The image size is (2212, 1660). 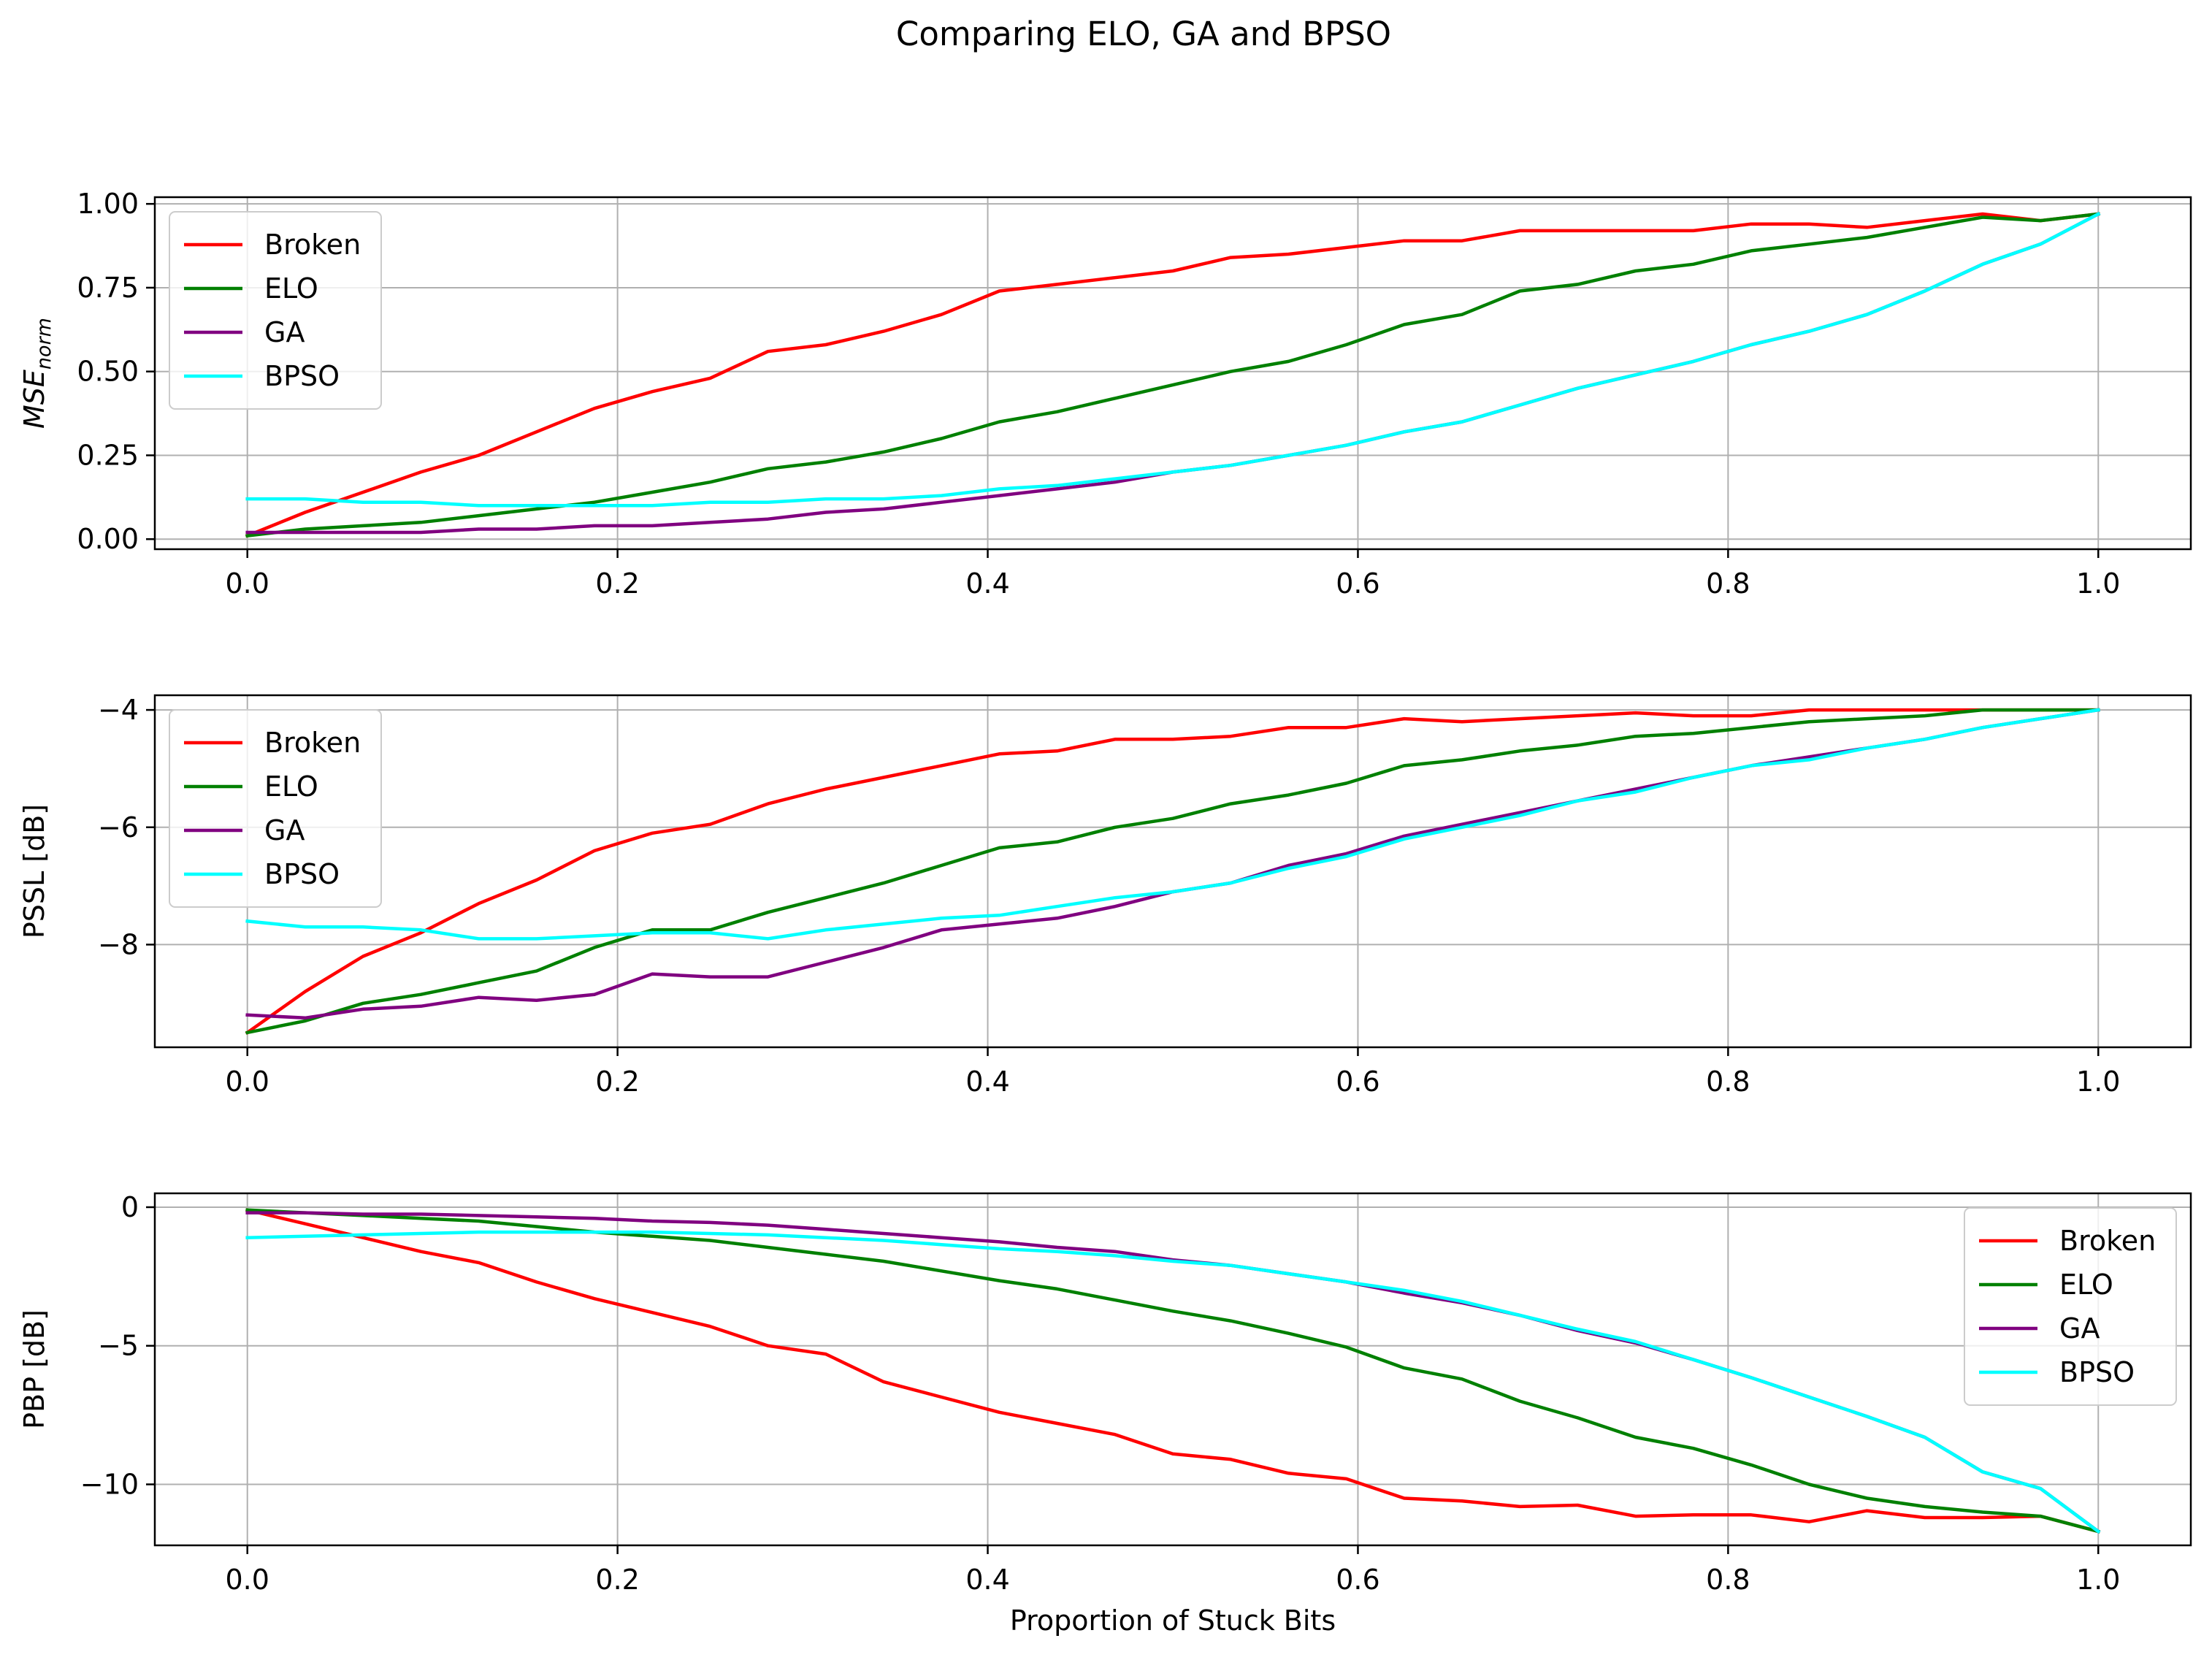 What do you see at coordinates (34, 871) in the screenshot?
I see `pssl-y-axis-label: PSSL [dB]` at bounding box center [34, 871].